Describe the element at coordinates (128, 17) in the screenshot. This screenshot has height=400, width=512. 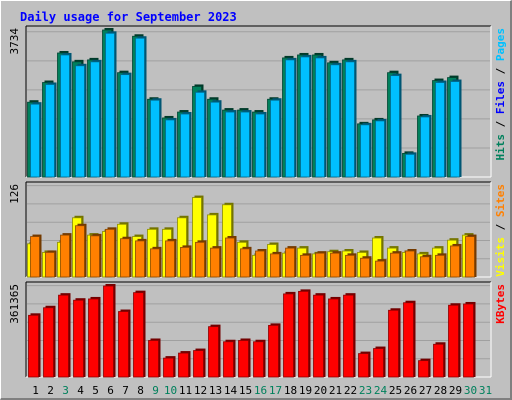
I see `chart-title: Daily usage for September 2023` at that location.